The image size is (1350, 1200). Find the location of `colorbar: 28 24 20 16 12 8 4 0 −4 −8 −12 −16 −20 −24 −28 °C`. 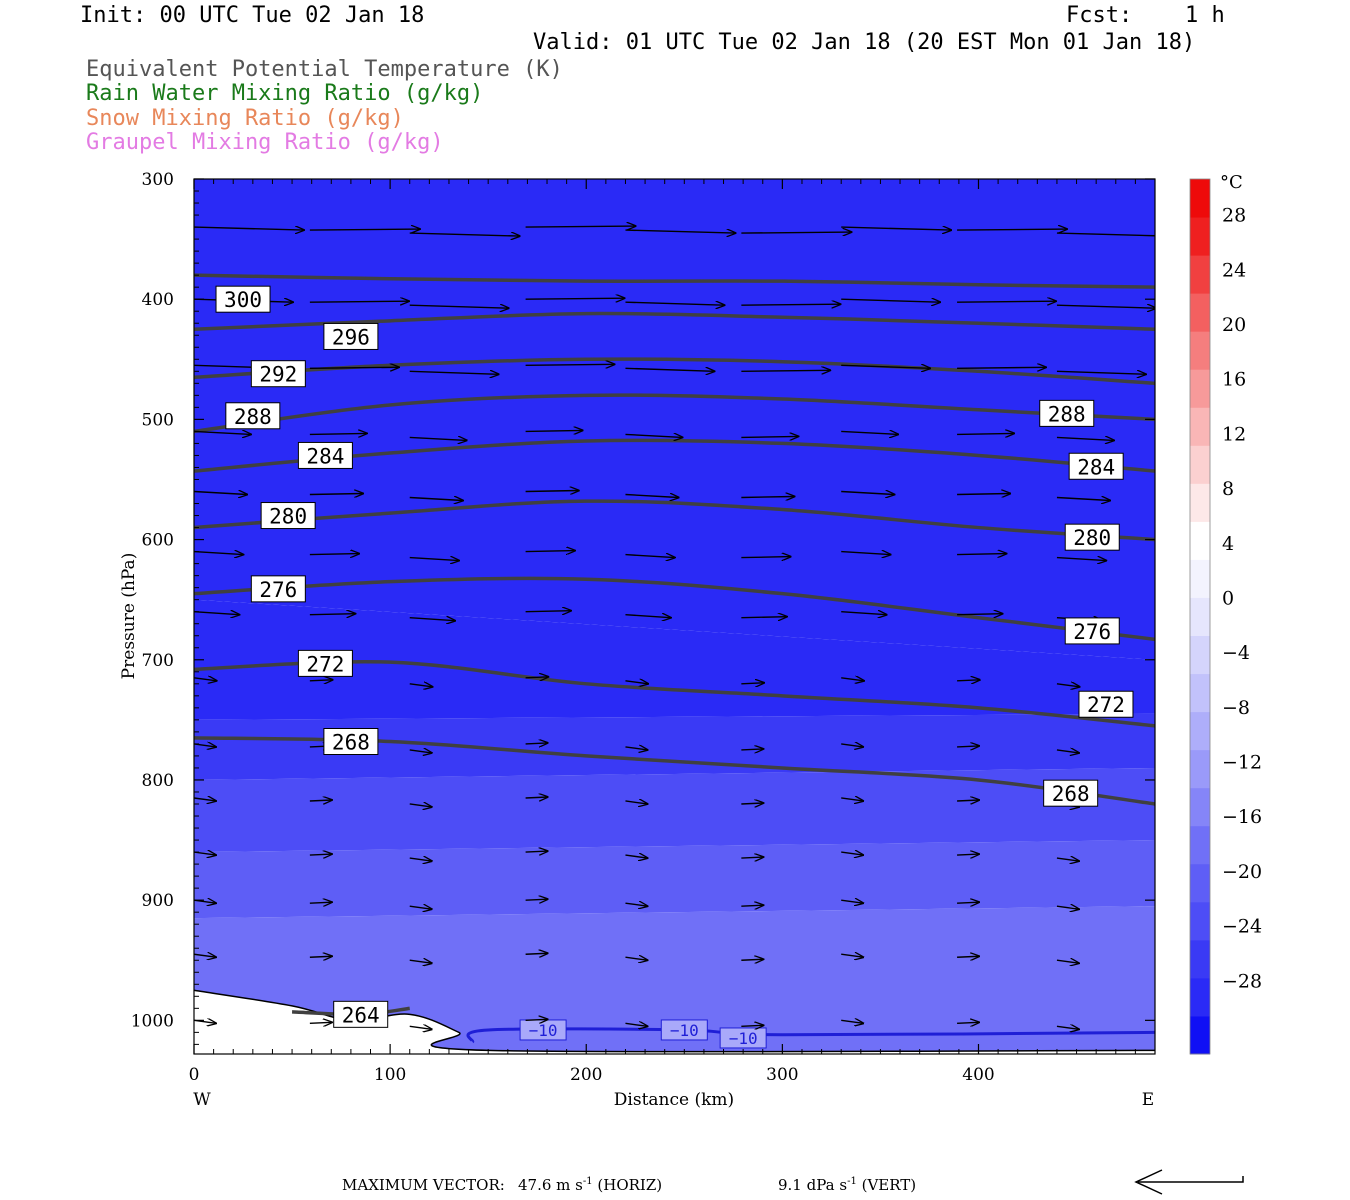

colorbar: 28 24 20 16 12 8 4 0 −4 −8 −12 −16 −20 −24 −28 °C is located at coordinates (1225, 613).